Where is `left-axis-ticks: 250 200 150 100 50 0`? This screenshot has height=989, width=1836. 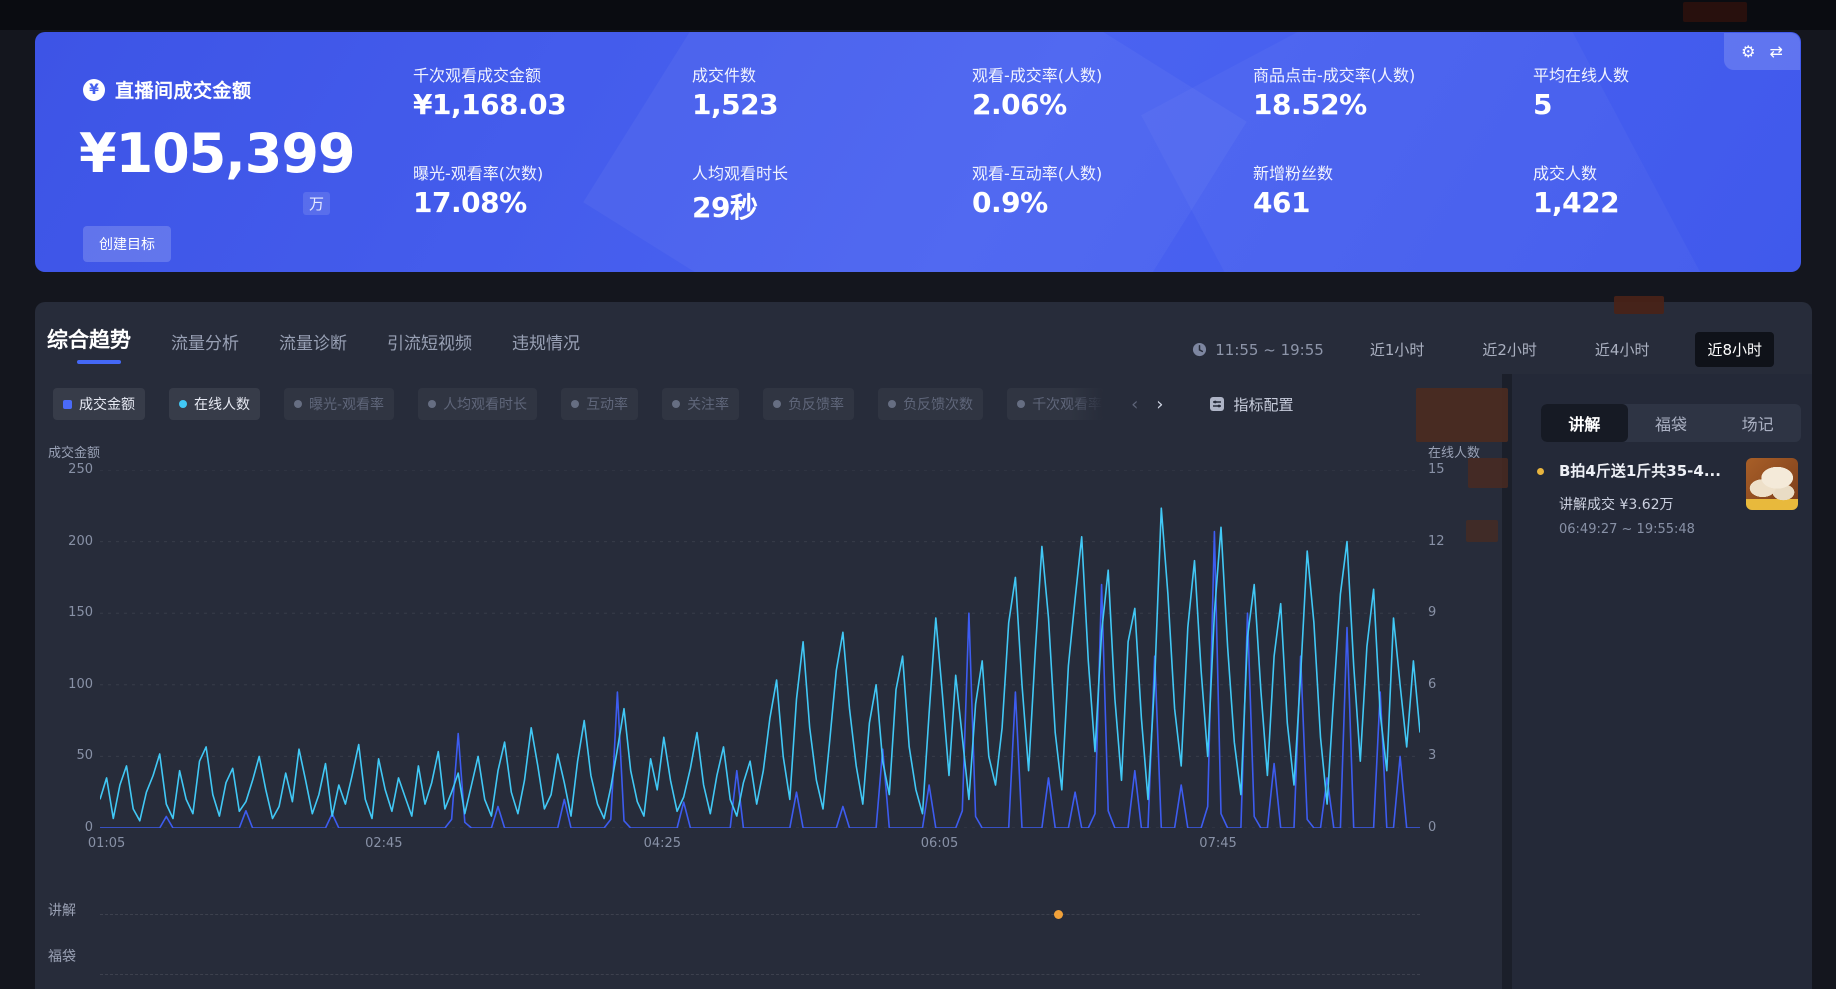
left-axis-ticks: 250 200 150 100 50 0 is located at coordinates (64, 648).